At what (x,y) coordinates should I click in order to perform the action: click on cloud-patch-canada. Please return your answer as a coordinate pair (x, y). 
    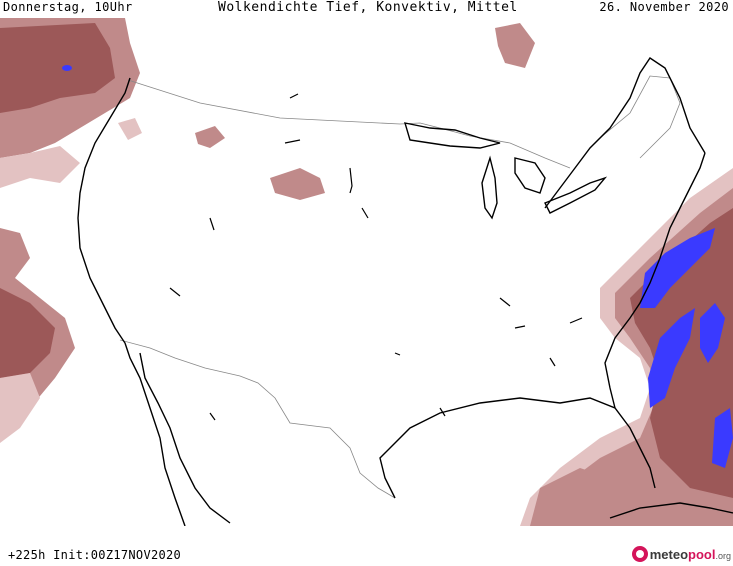
    Looking at the image, I should click on (515, 45).